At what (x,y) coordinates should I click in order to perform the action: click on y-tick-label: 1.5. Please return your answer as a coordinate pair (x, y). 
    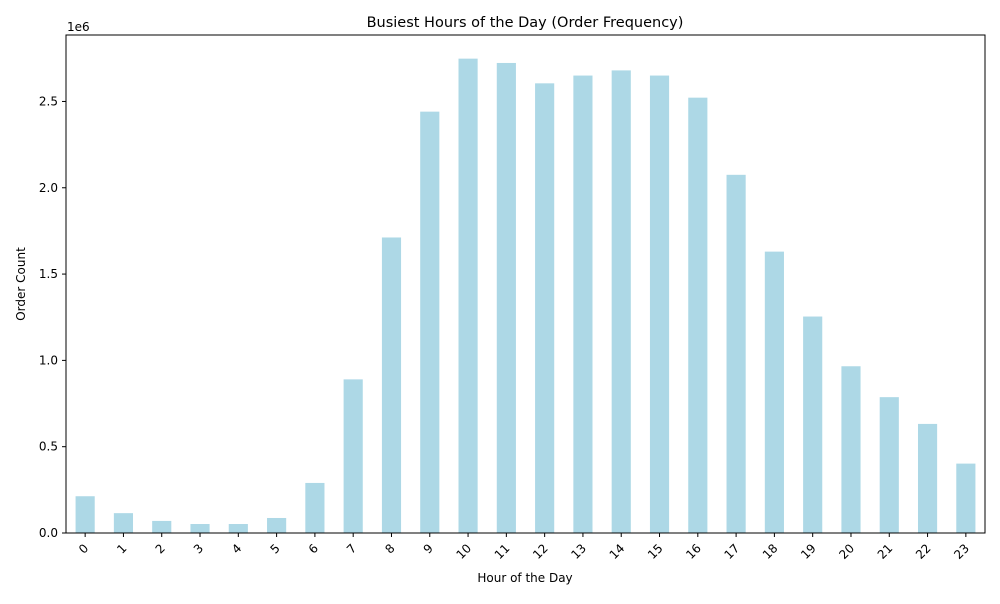
    Looking at the image, I should click on (48, 274).